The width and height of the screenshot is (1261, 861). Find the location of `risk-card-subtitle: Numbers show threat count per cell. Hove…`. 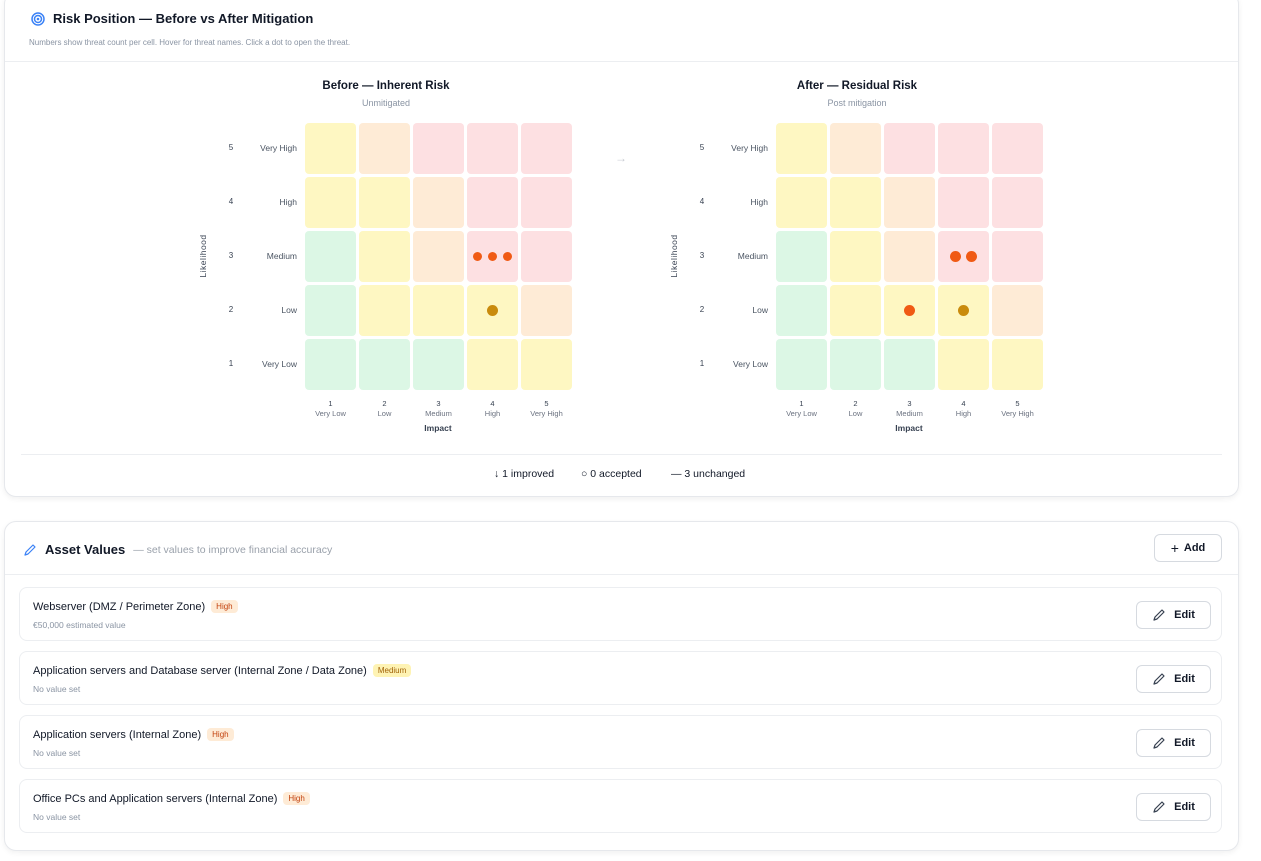

risk-card-subtitle: Numbers show threat count per cell. Hove… is located at coordinates (190, 42).